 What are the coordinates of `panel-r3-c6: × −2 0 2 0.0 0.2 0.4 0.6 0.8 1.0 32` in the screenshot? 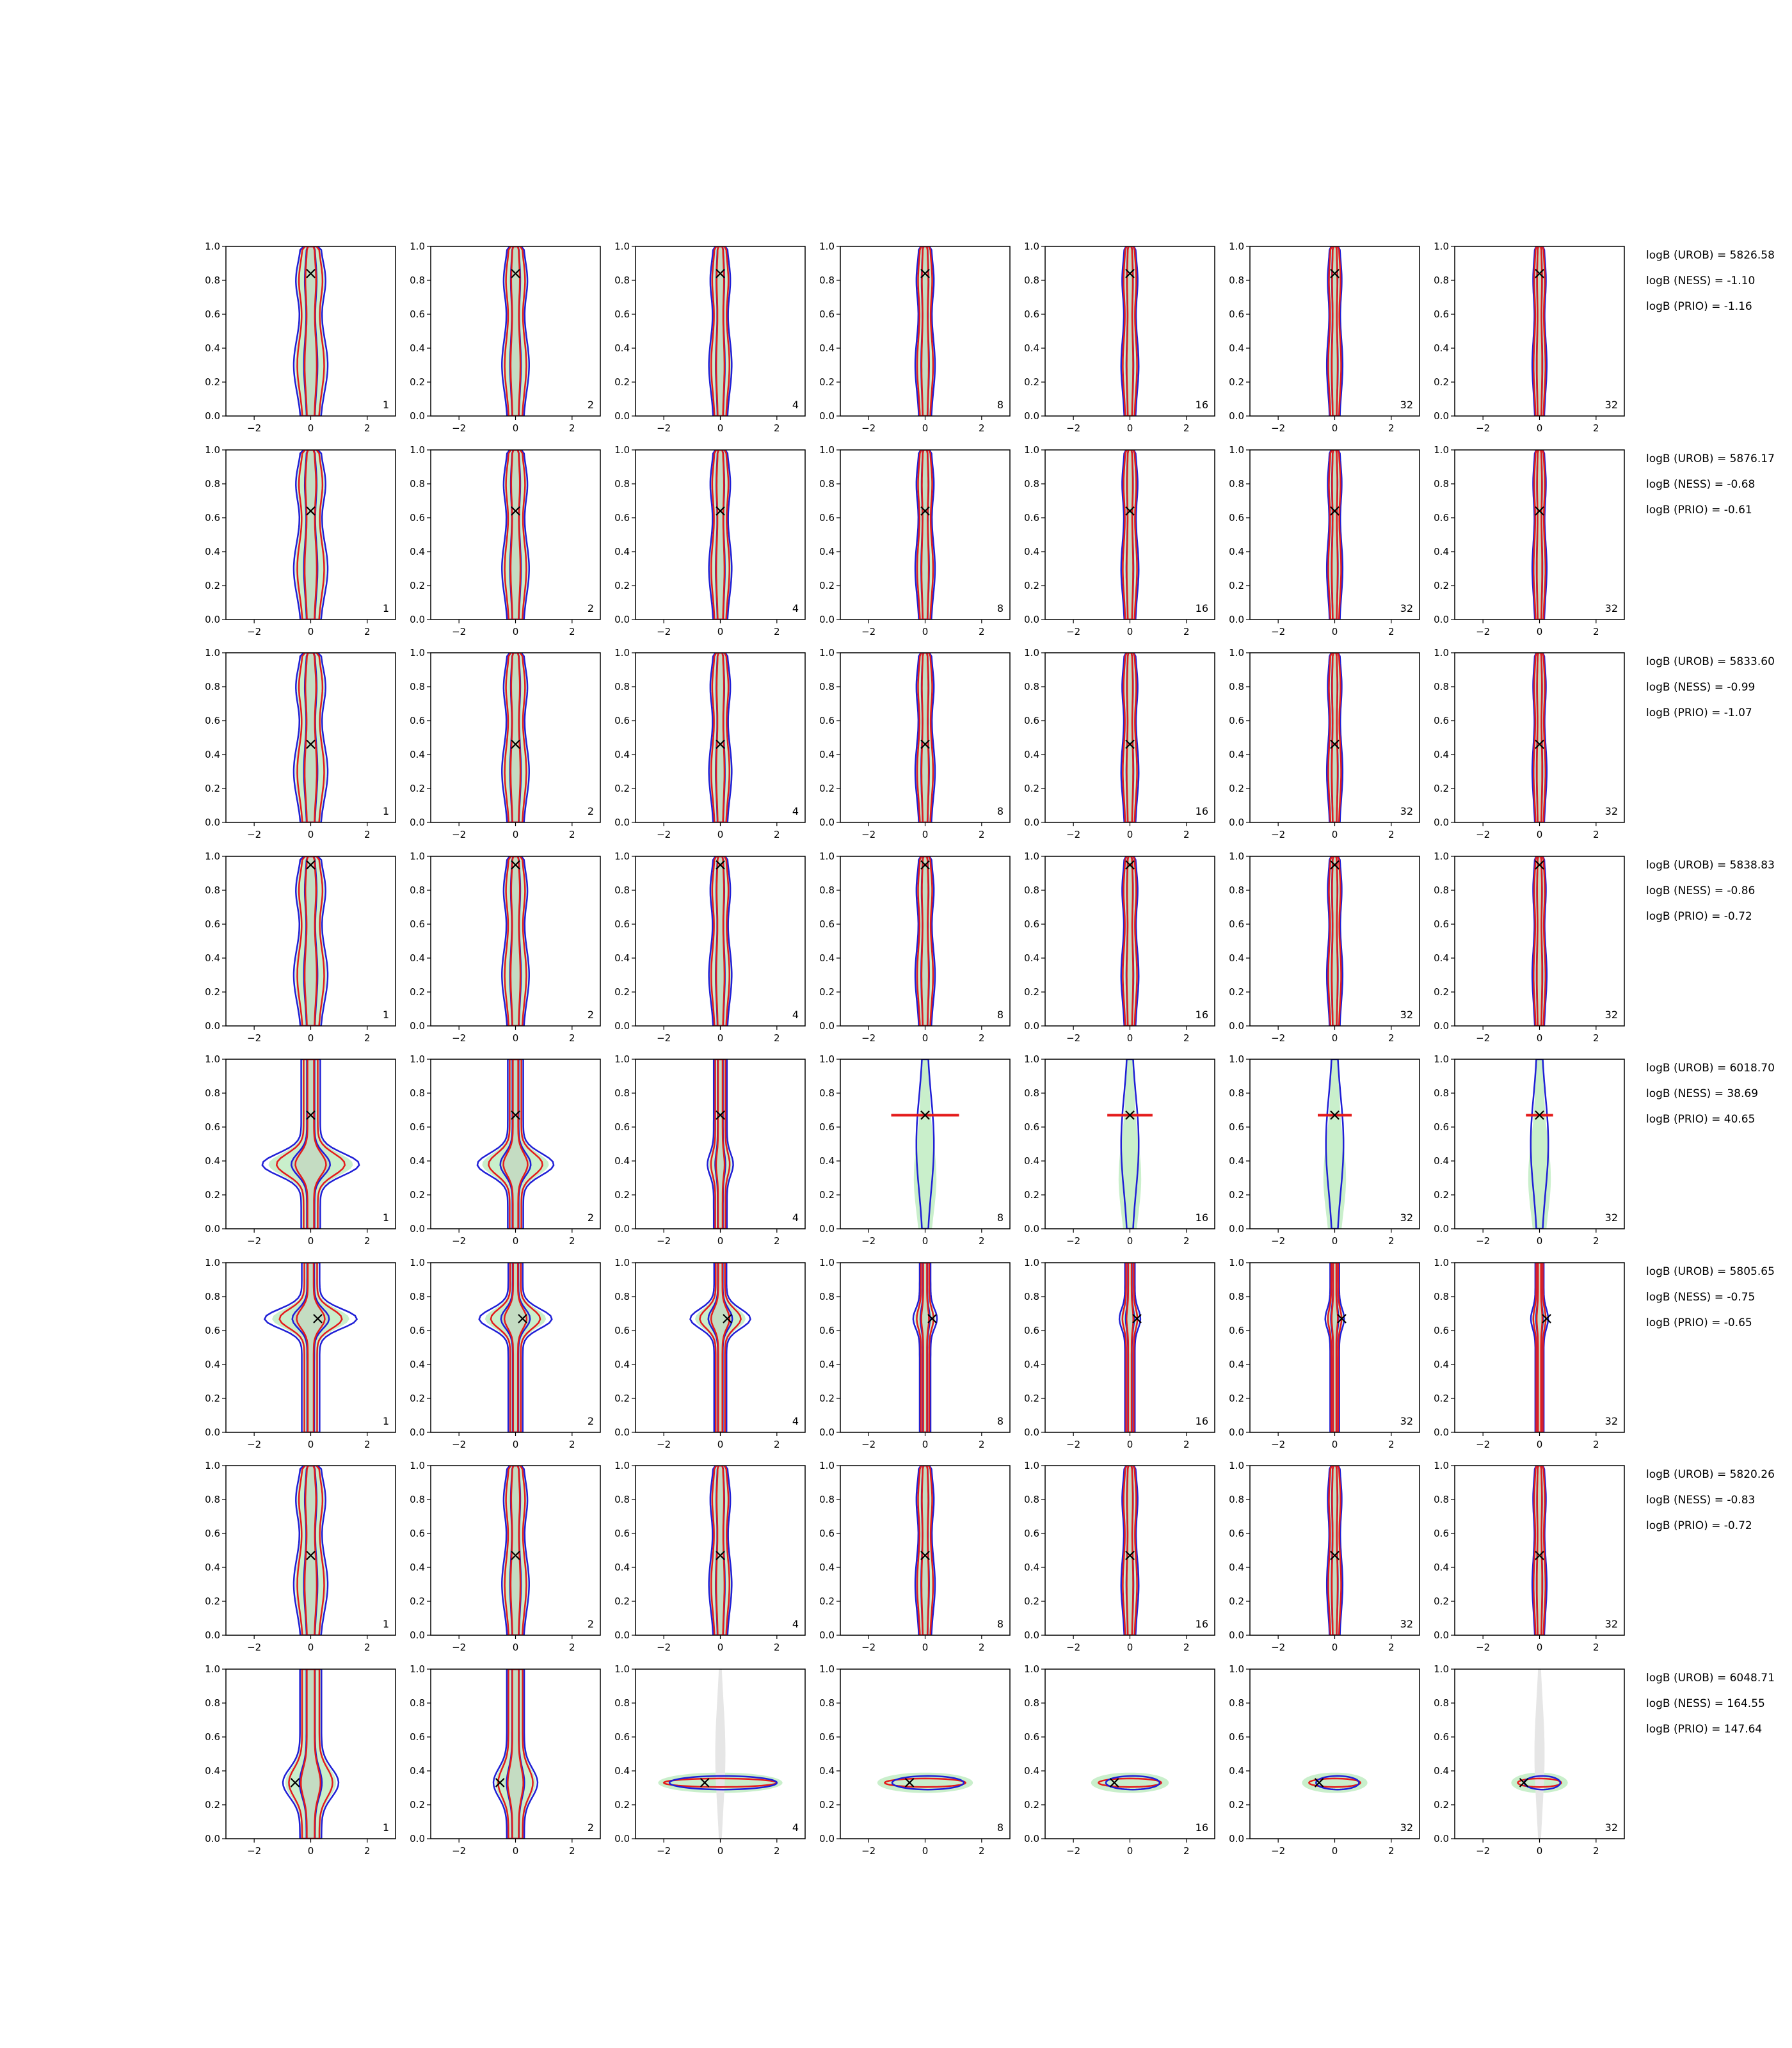 It's located at (1324, 743).